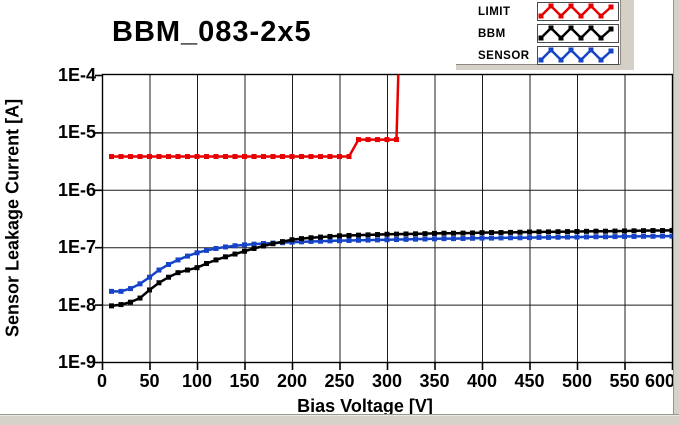 The image size is (679, 425). I want to click on x-tick-label: 400, so click(482, 381).